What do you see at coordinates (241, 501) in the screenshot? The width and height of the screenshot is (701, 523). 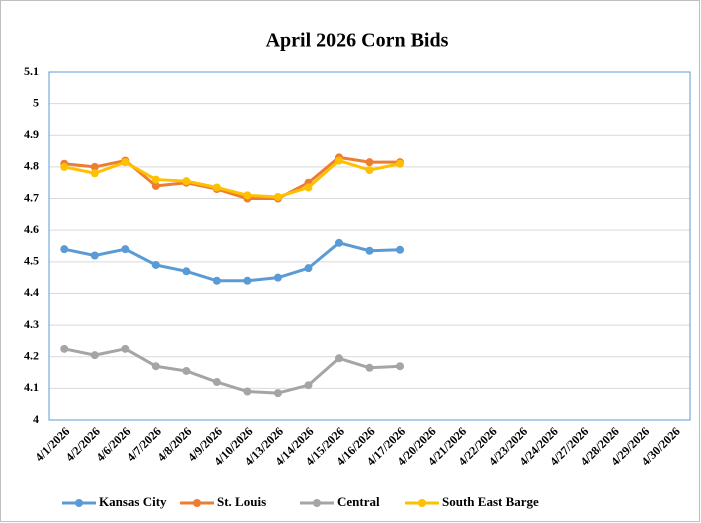 I see `legend-label: St. Louis` at bounding box center [241, 501].